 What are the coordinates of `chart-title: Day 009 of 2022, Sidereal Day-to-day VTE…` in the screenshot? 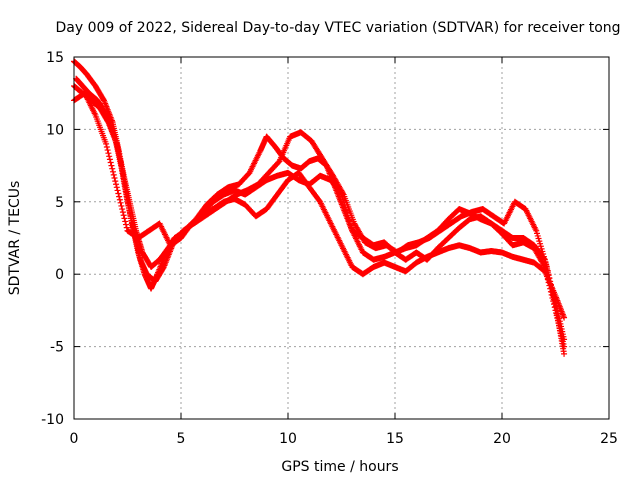 It's located at (337, 28).